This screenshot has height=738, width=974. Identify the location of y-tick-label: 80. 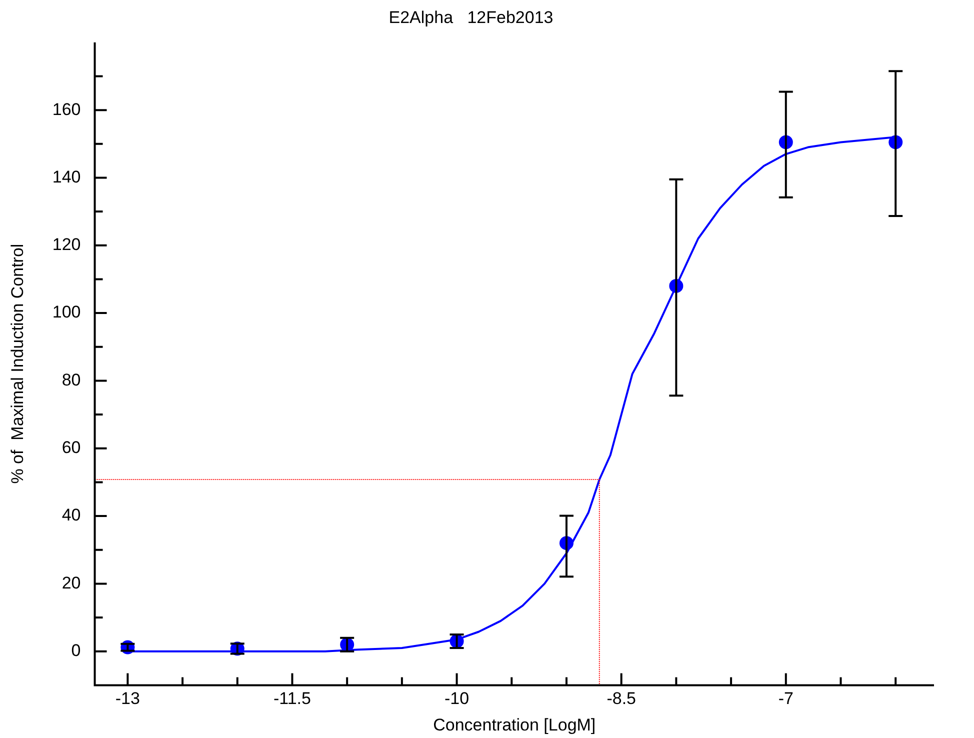
(71, 380).